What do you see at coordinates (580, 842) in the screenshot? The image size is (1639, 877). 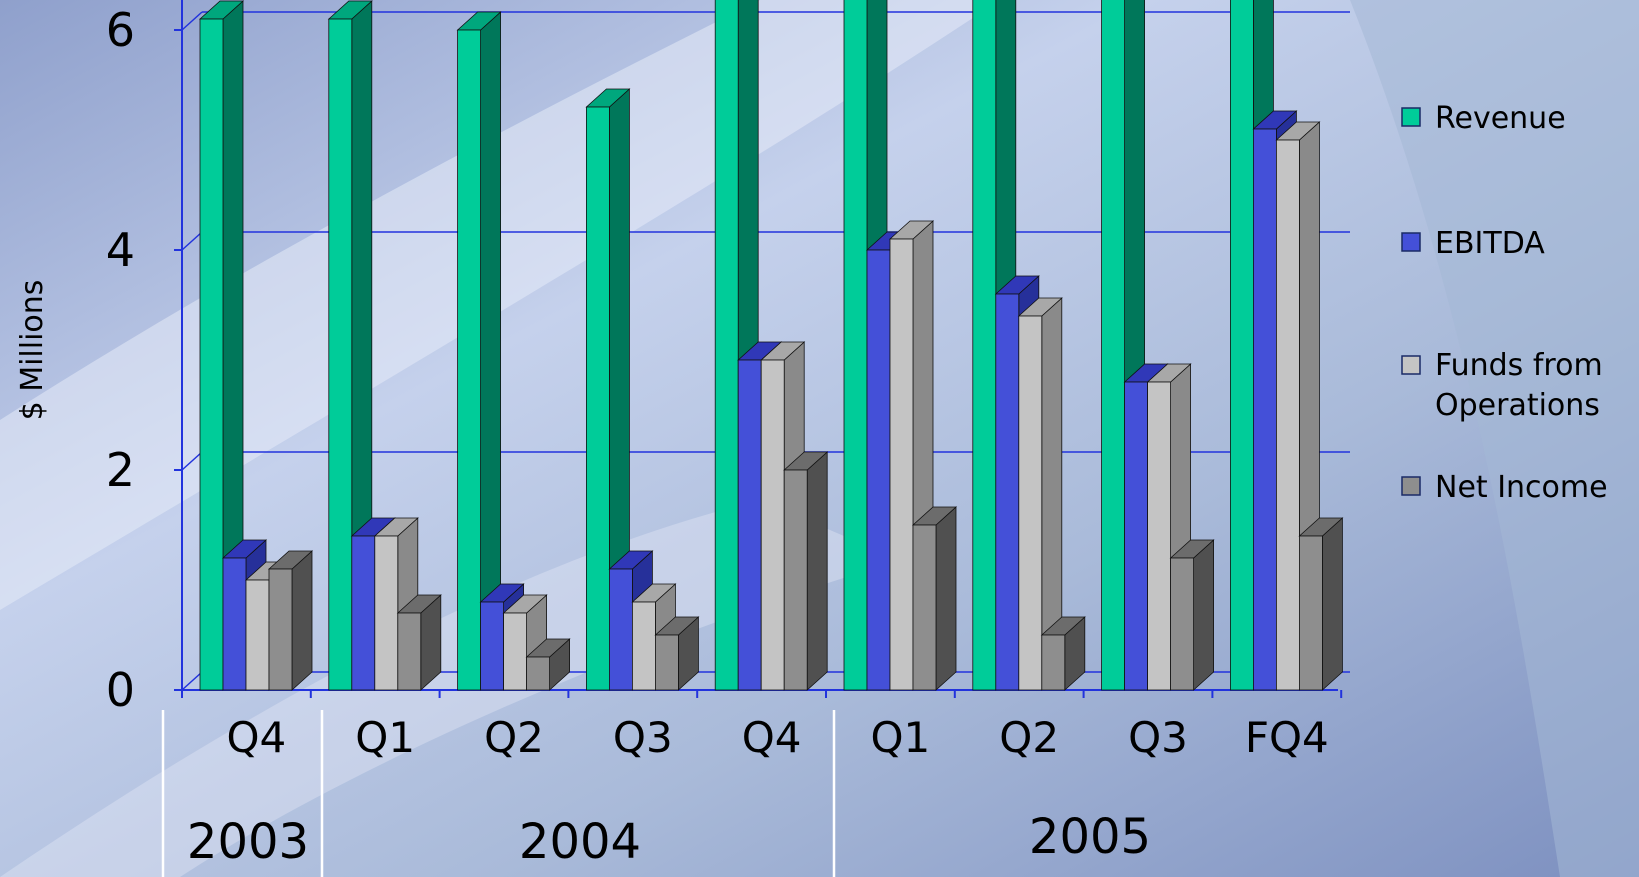 I see `year-label-2004: 2004` at bounding box center [580, 842].